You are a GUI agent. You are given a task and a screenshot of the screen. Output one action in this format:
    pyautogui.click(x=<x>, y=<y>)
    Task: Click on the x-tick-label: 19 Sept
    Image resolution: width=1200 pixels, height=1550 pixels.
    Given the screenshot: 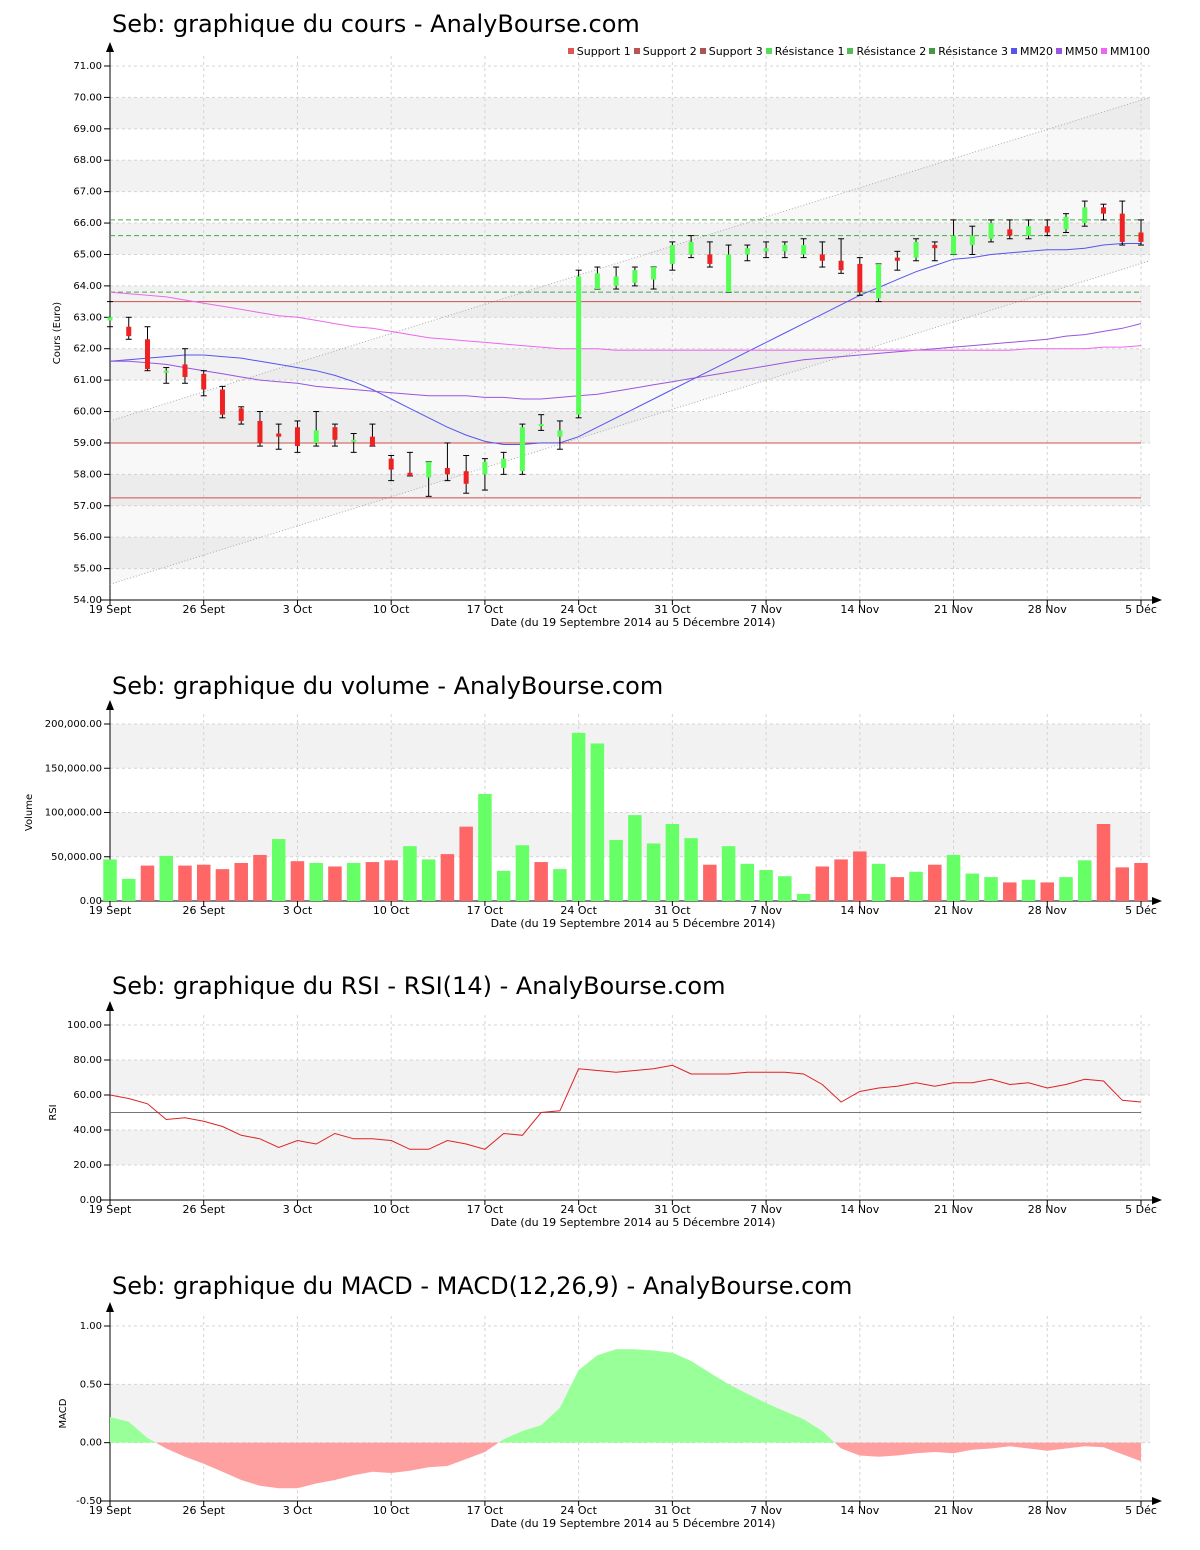 What is the action you would take?
    pyautogui.click(x=110, y=1209)
    